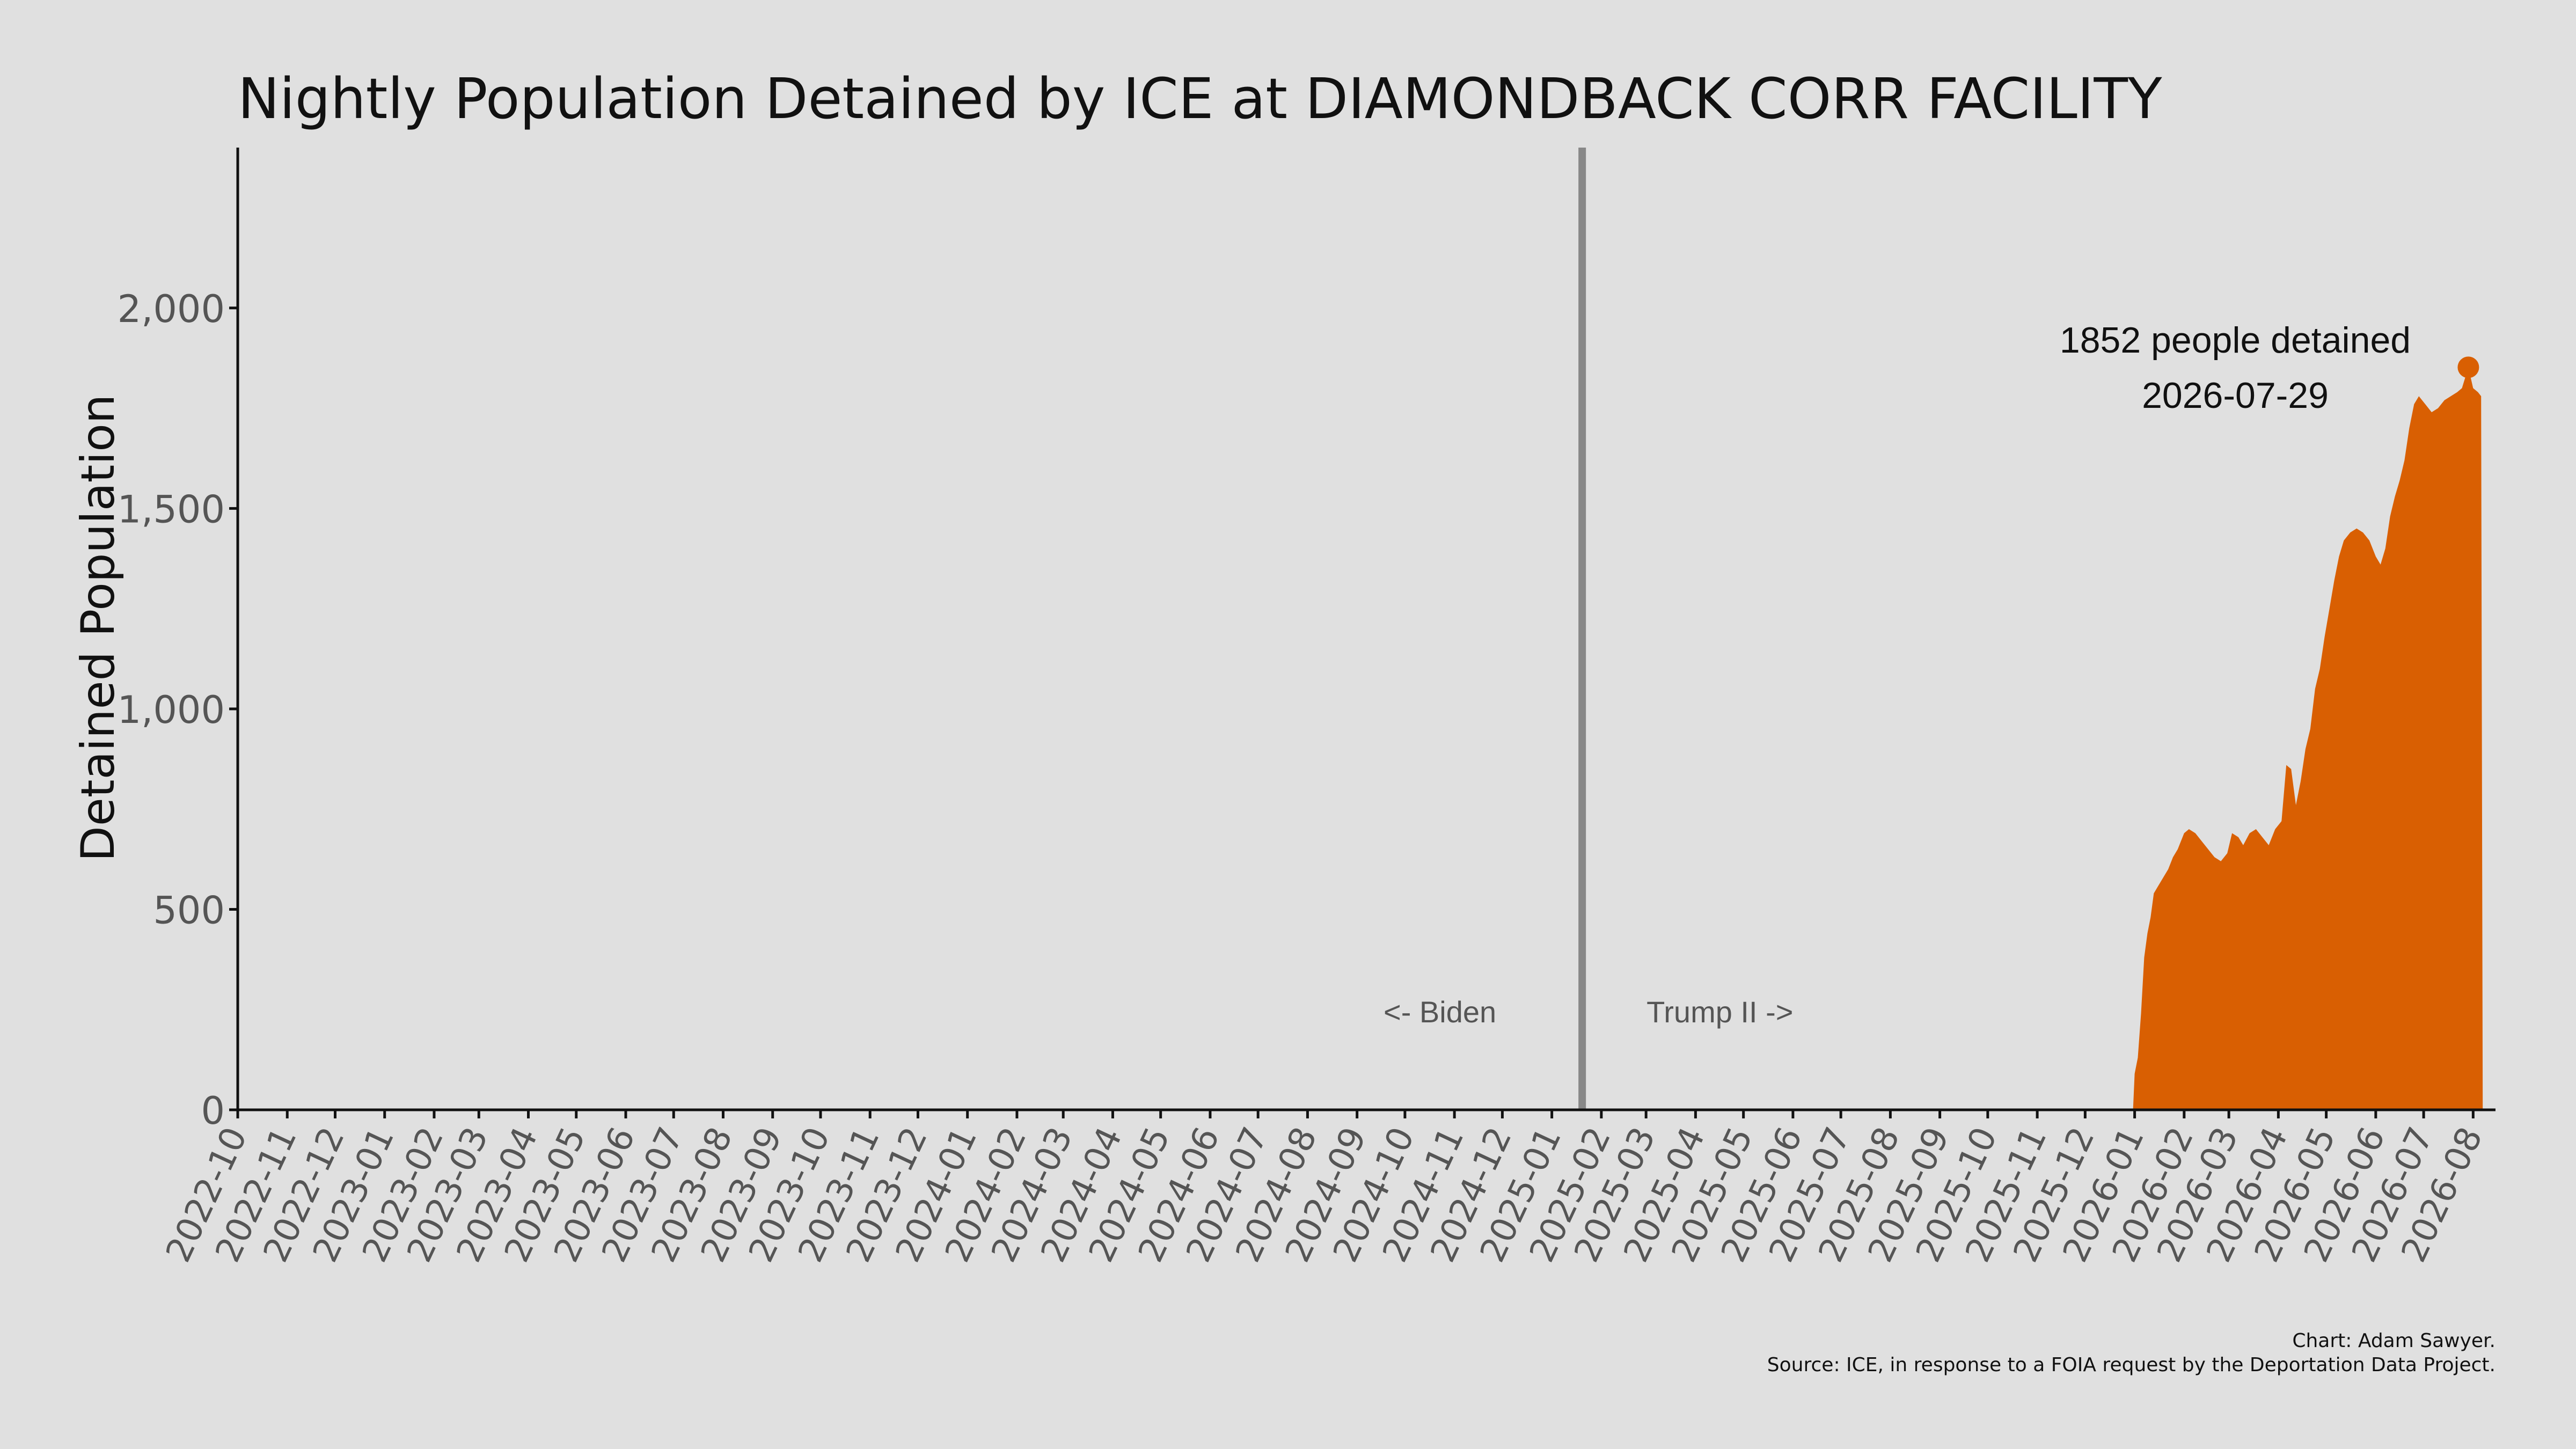  What do you see at coordinates (1440, 1012) in the screenshot?
I see `biden-label: <- Biden` at bounding box center [1440, 1012].